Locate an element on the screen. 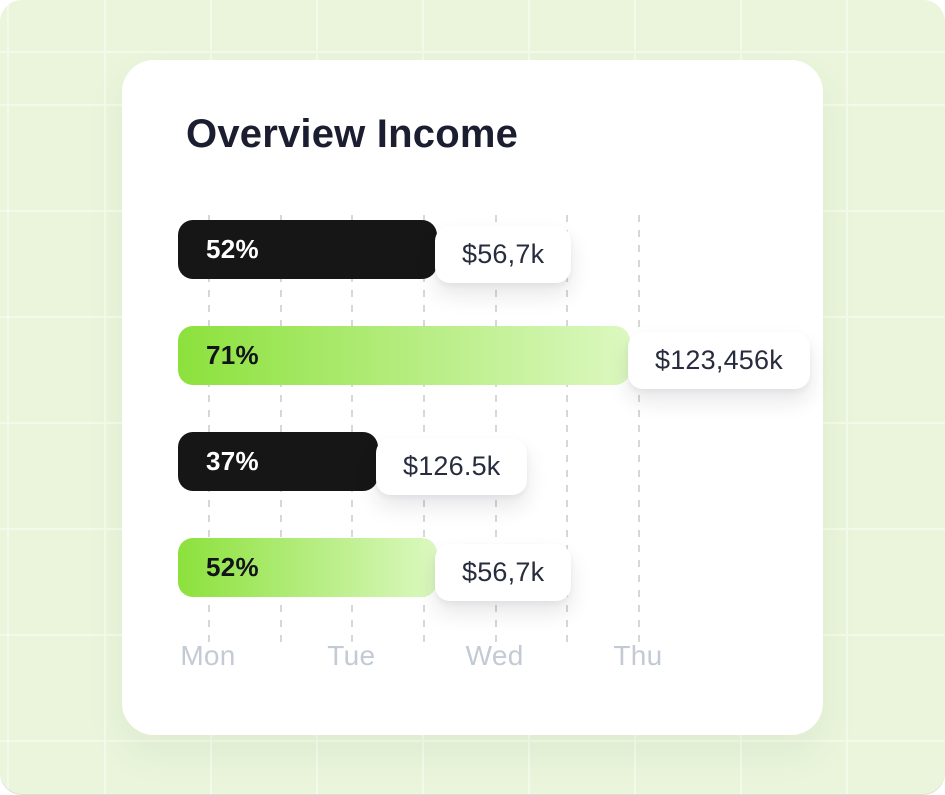  value-badge: $123,456k is located at coordinates (719, 360).